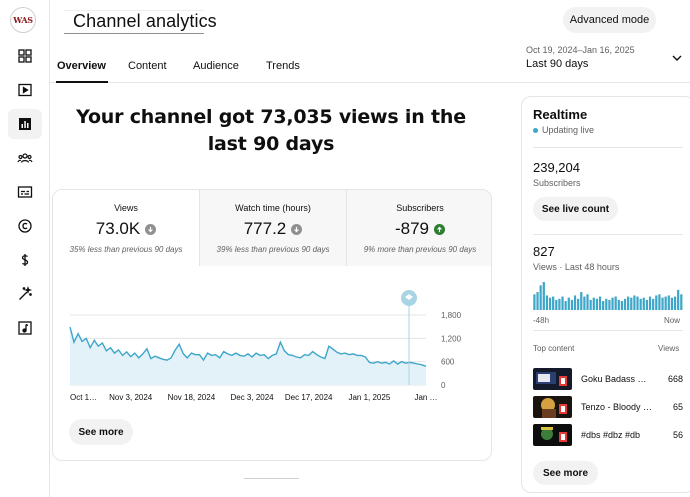  What do you see at coordinates (81, 66) in the screenshot?
I see `tab-overview: Overview` at bounding box center [81, 66].